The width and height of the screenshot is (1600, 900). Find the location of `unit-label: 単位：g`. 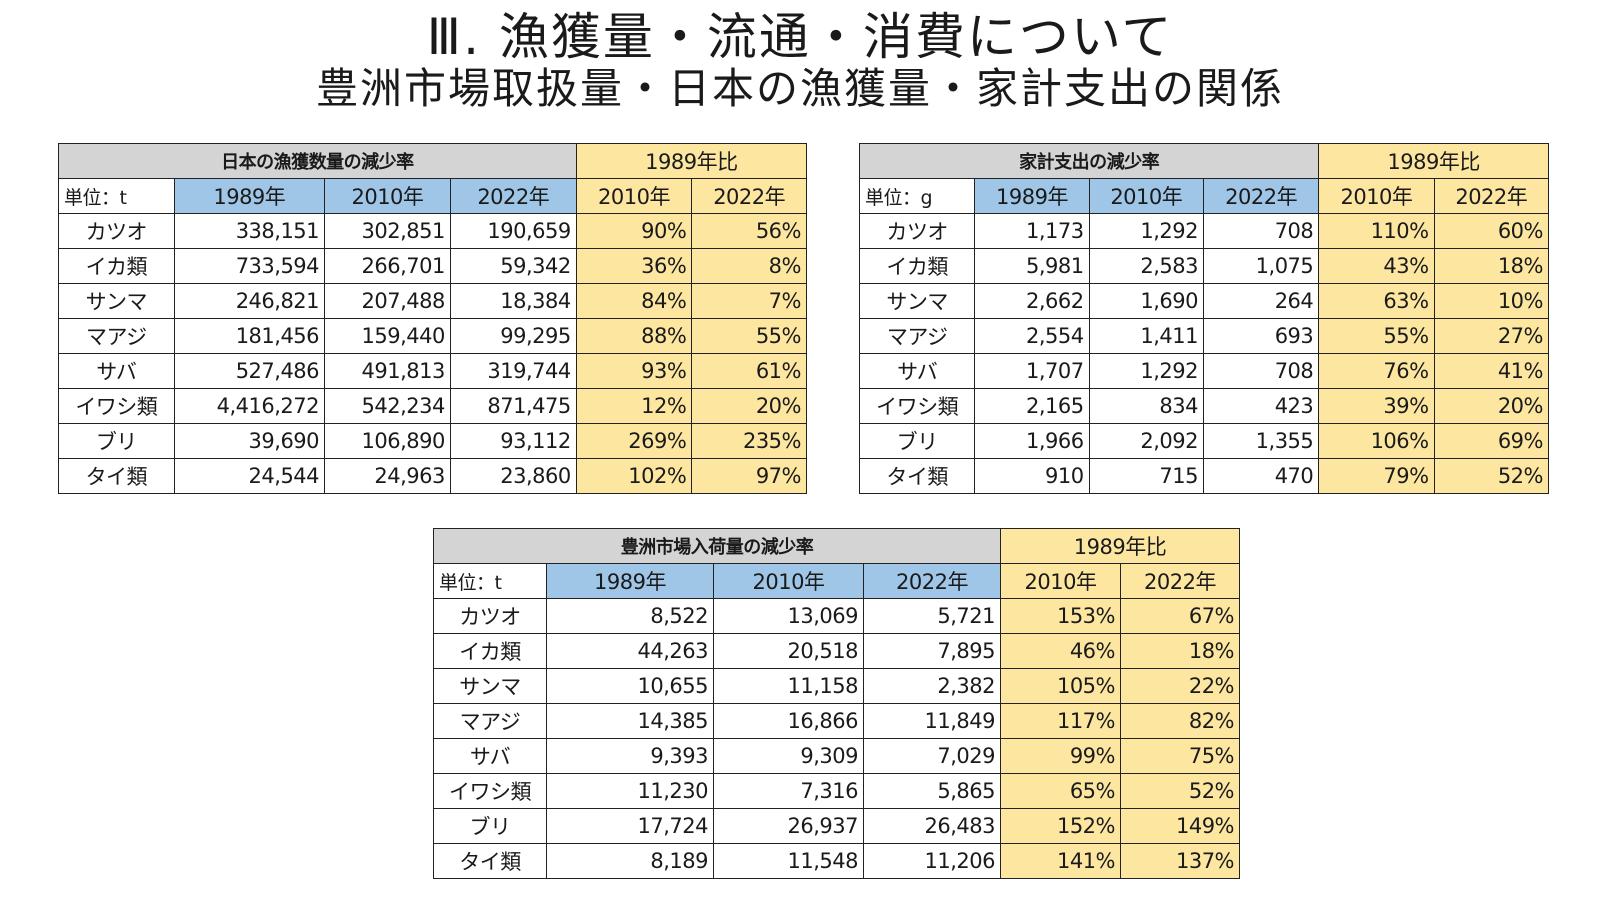

unit-label: 単位：g is located at coordinates (917, 196).